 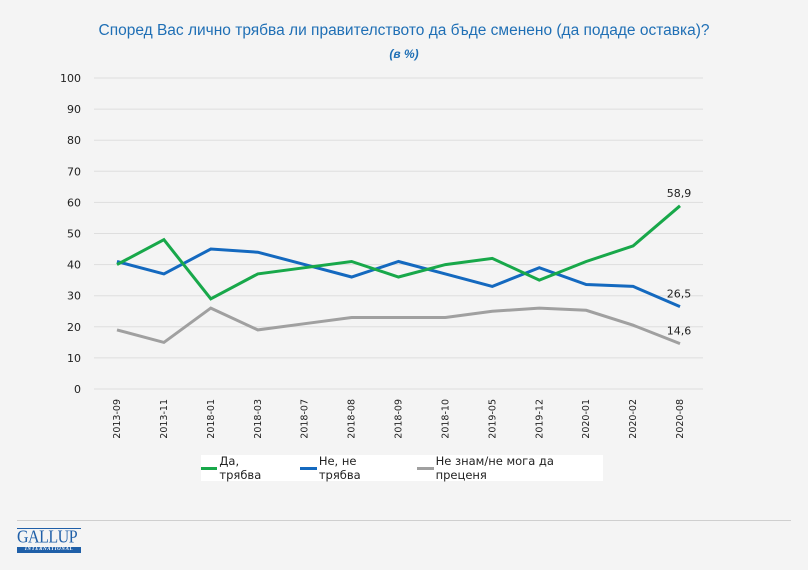 I want to click on y-tick-label: 40, so click(x=74, y=265).